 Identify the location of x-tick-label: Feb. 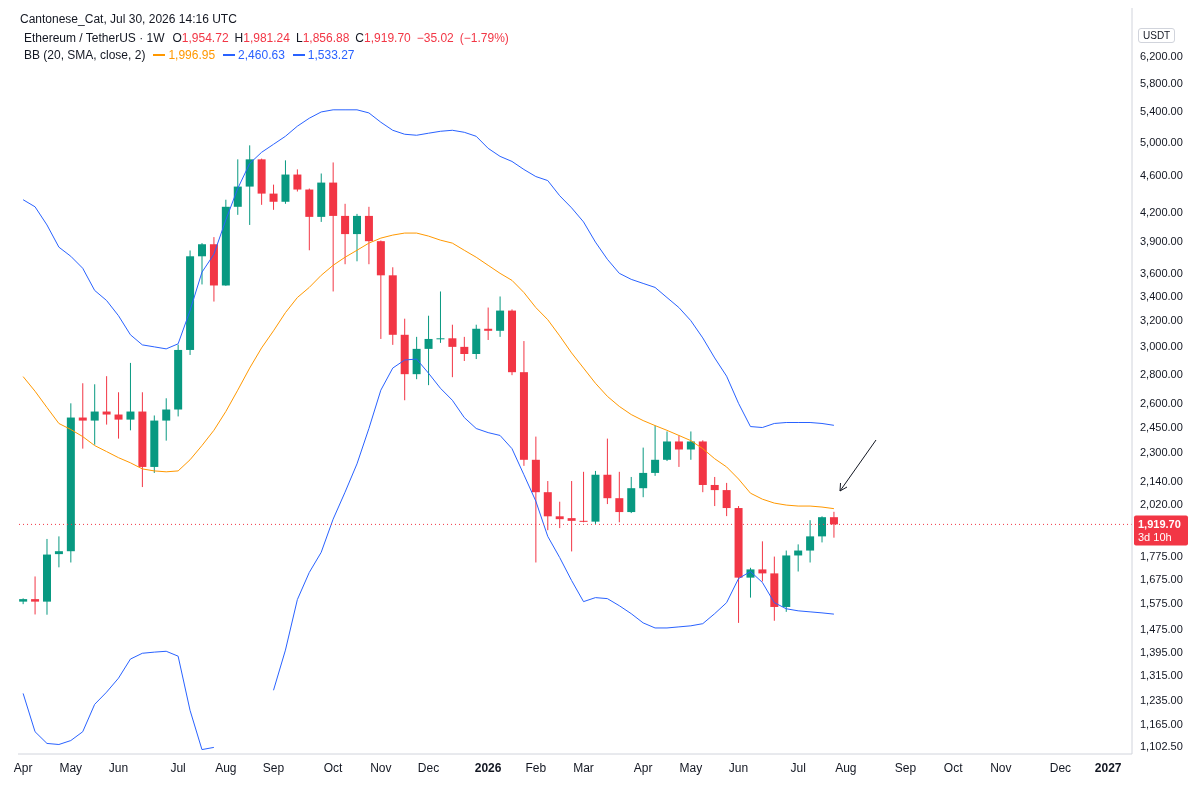
(536, 768).